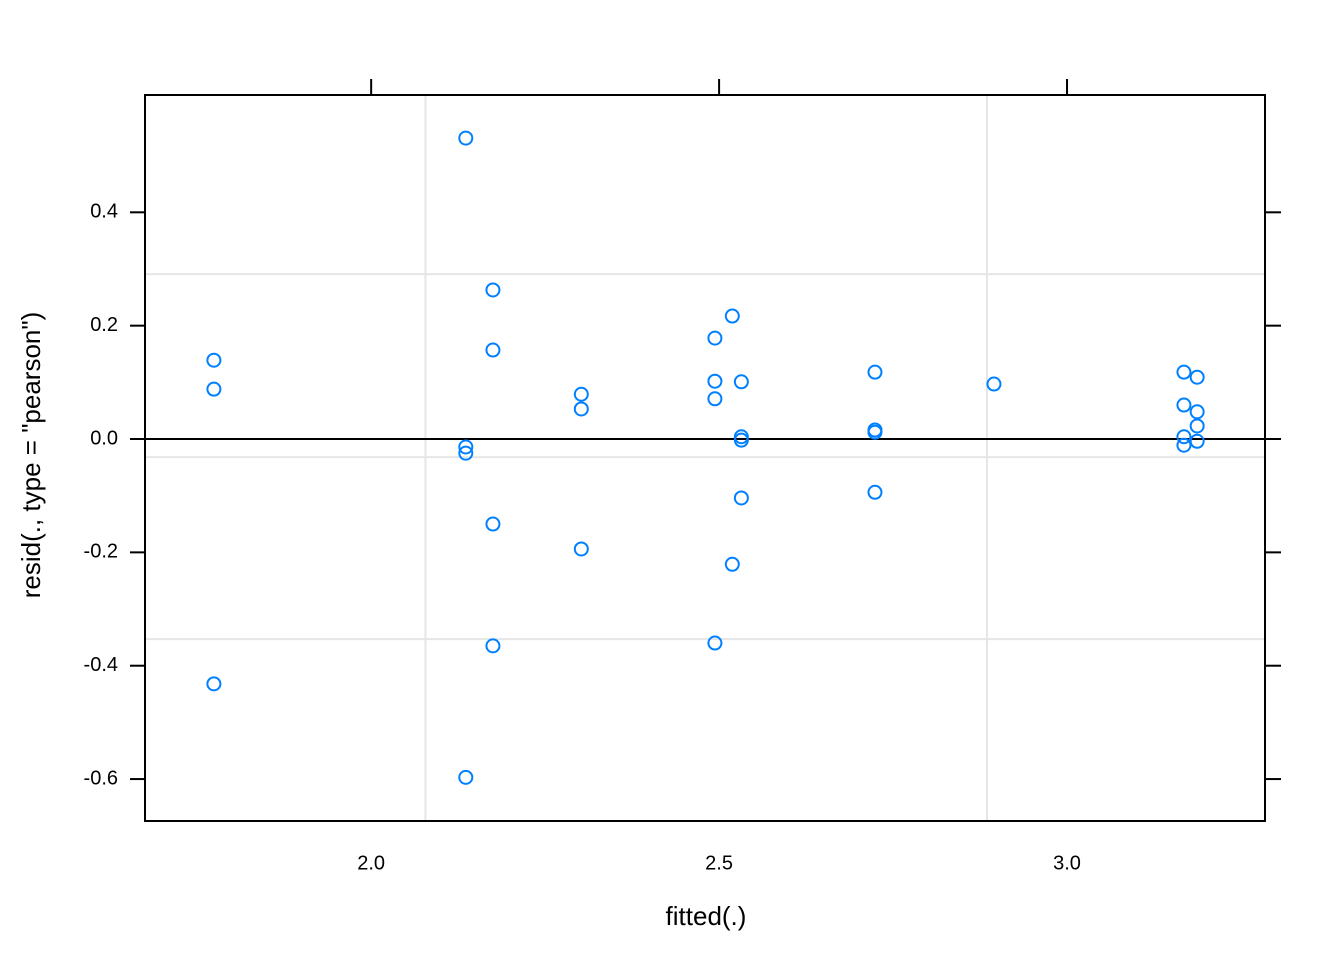 Image resolution: width=1344 pixels, height=960 pixels. Describe the element at coordinates (104, 325) in the screenshot. I see `y-tick-label: 0.2` at that location.